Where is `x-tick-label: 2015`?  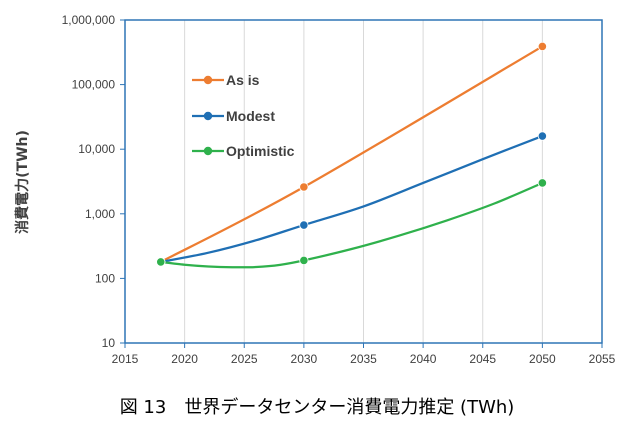
x-tick-label: 2015 is located at coordinates (125, 359).